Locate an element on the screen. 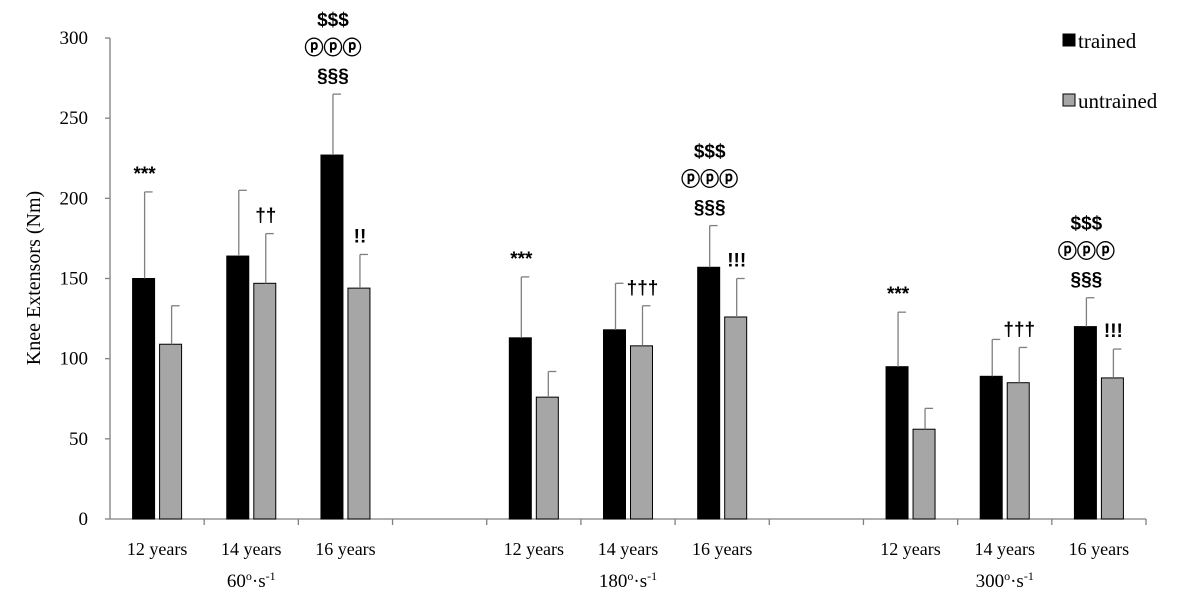 Image resolution: width=1188 pixels, height=597 pixels. significance-mark: †† is located at coordinates (265, 216).